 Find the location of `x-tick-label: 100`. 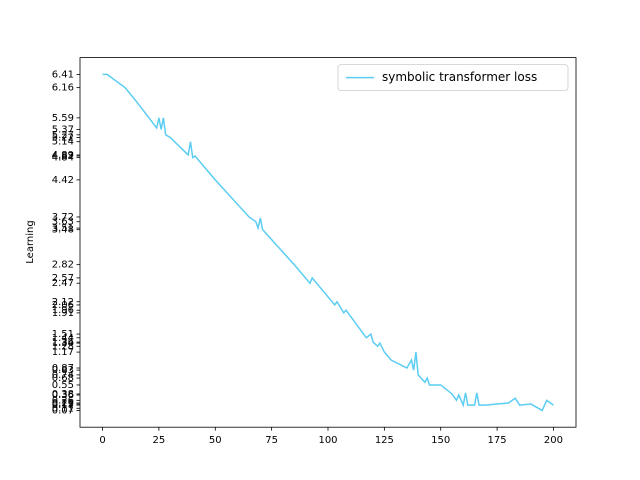

x-tick-label: 100 is located at coordinates (327, 440).